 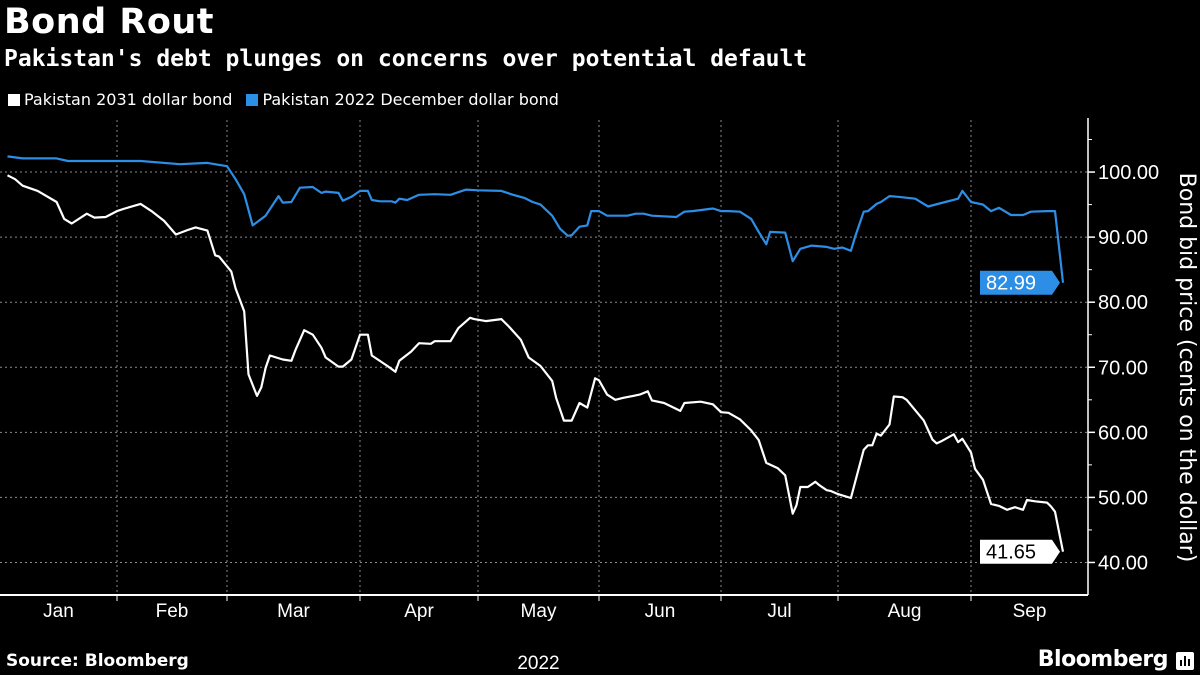 What do you see at coordinates (538, 663) in the screenshot?
I see `x-year-label: 2022` at bounding box center [538, 663].